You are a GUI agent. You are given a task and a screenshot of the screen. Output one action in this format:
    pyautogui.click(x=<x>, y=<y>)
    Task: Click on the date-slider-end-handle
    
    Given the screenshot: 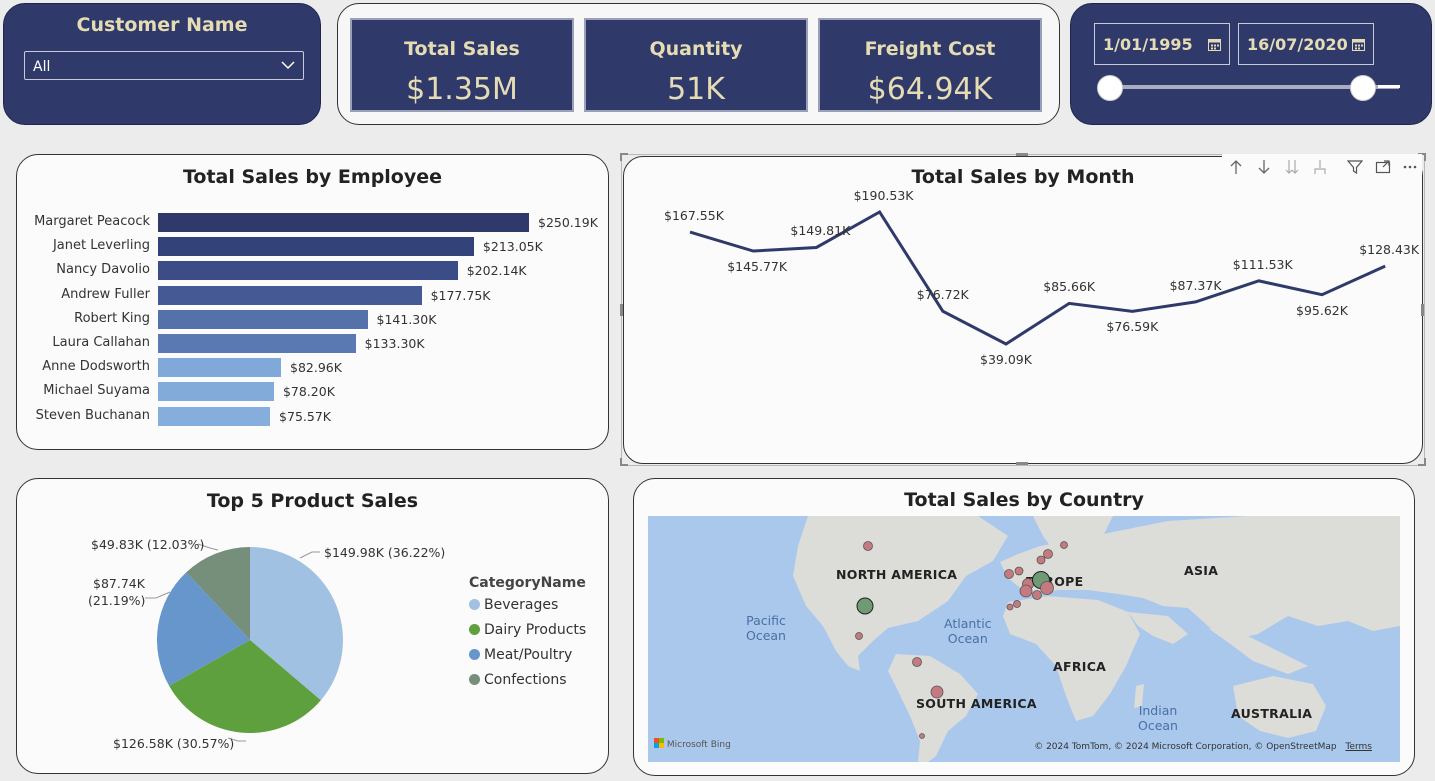 What is the action you would take?
    pyautogui.click(x=1363, y=88)
    